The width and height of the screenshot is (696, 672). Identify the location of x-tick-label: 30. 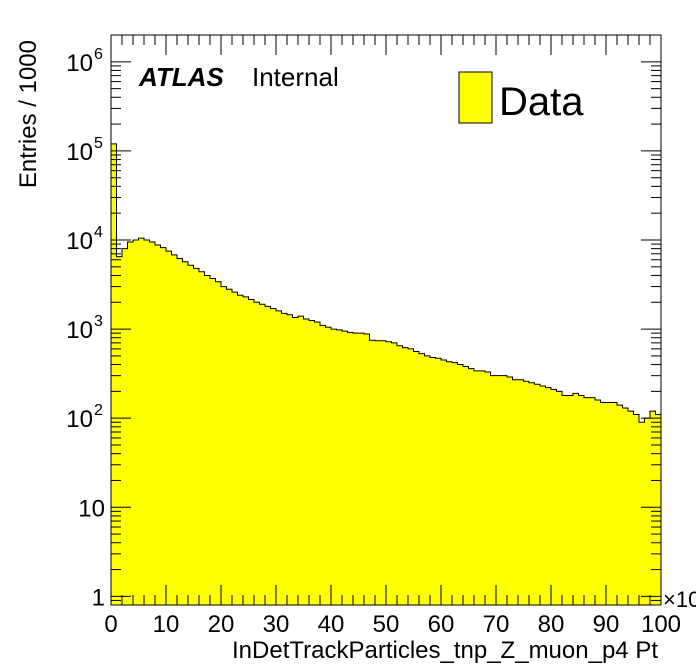
(276, 624).